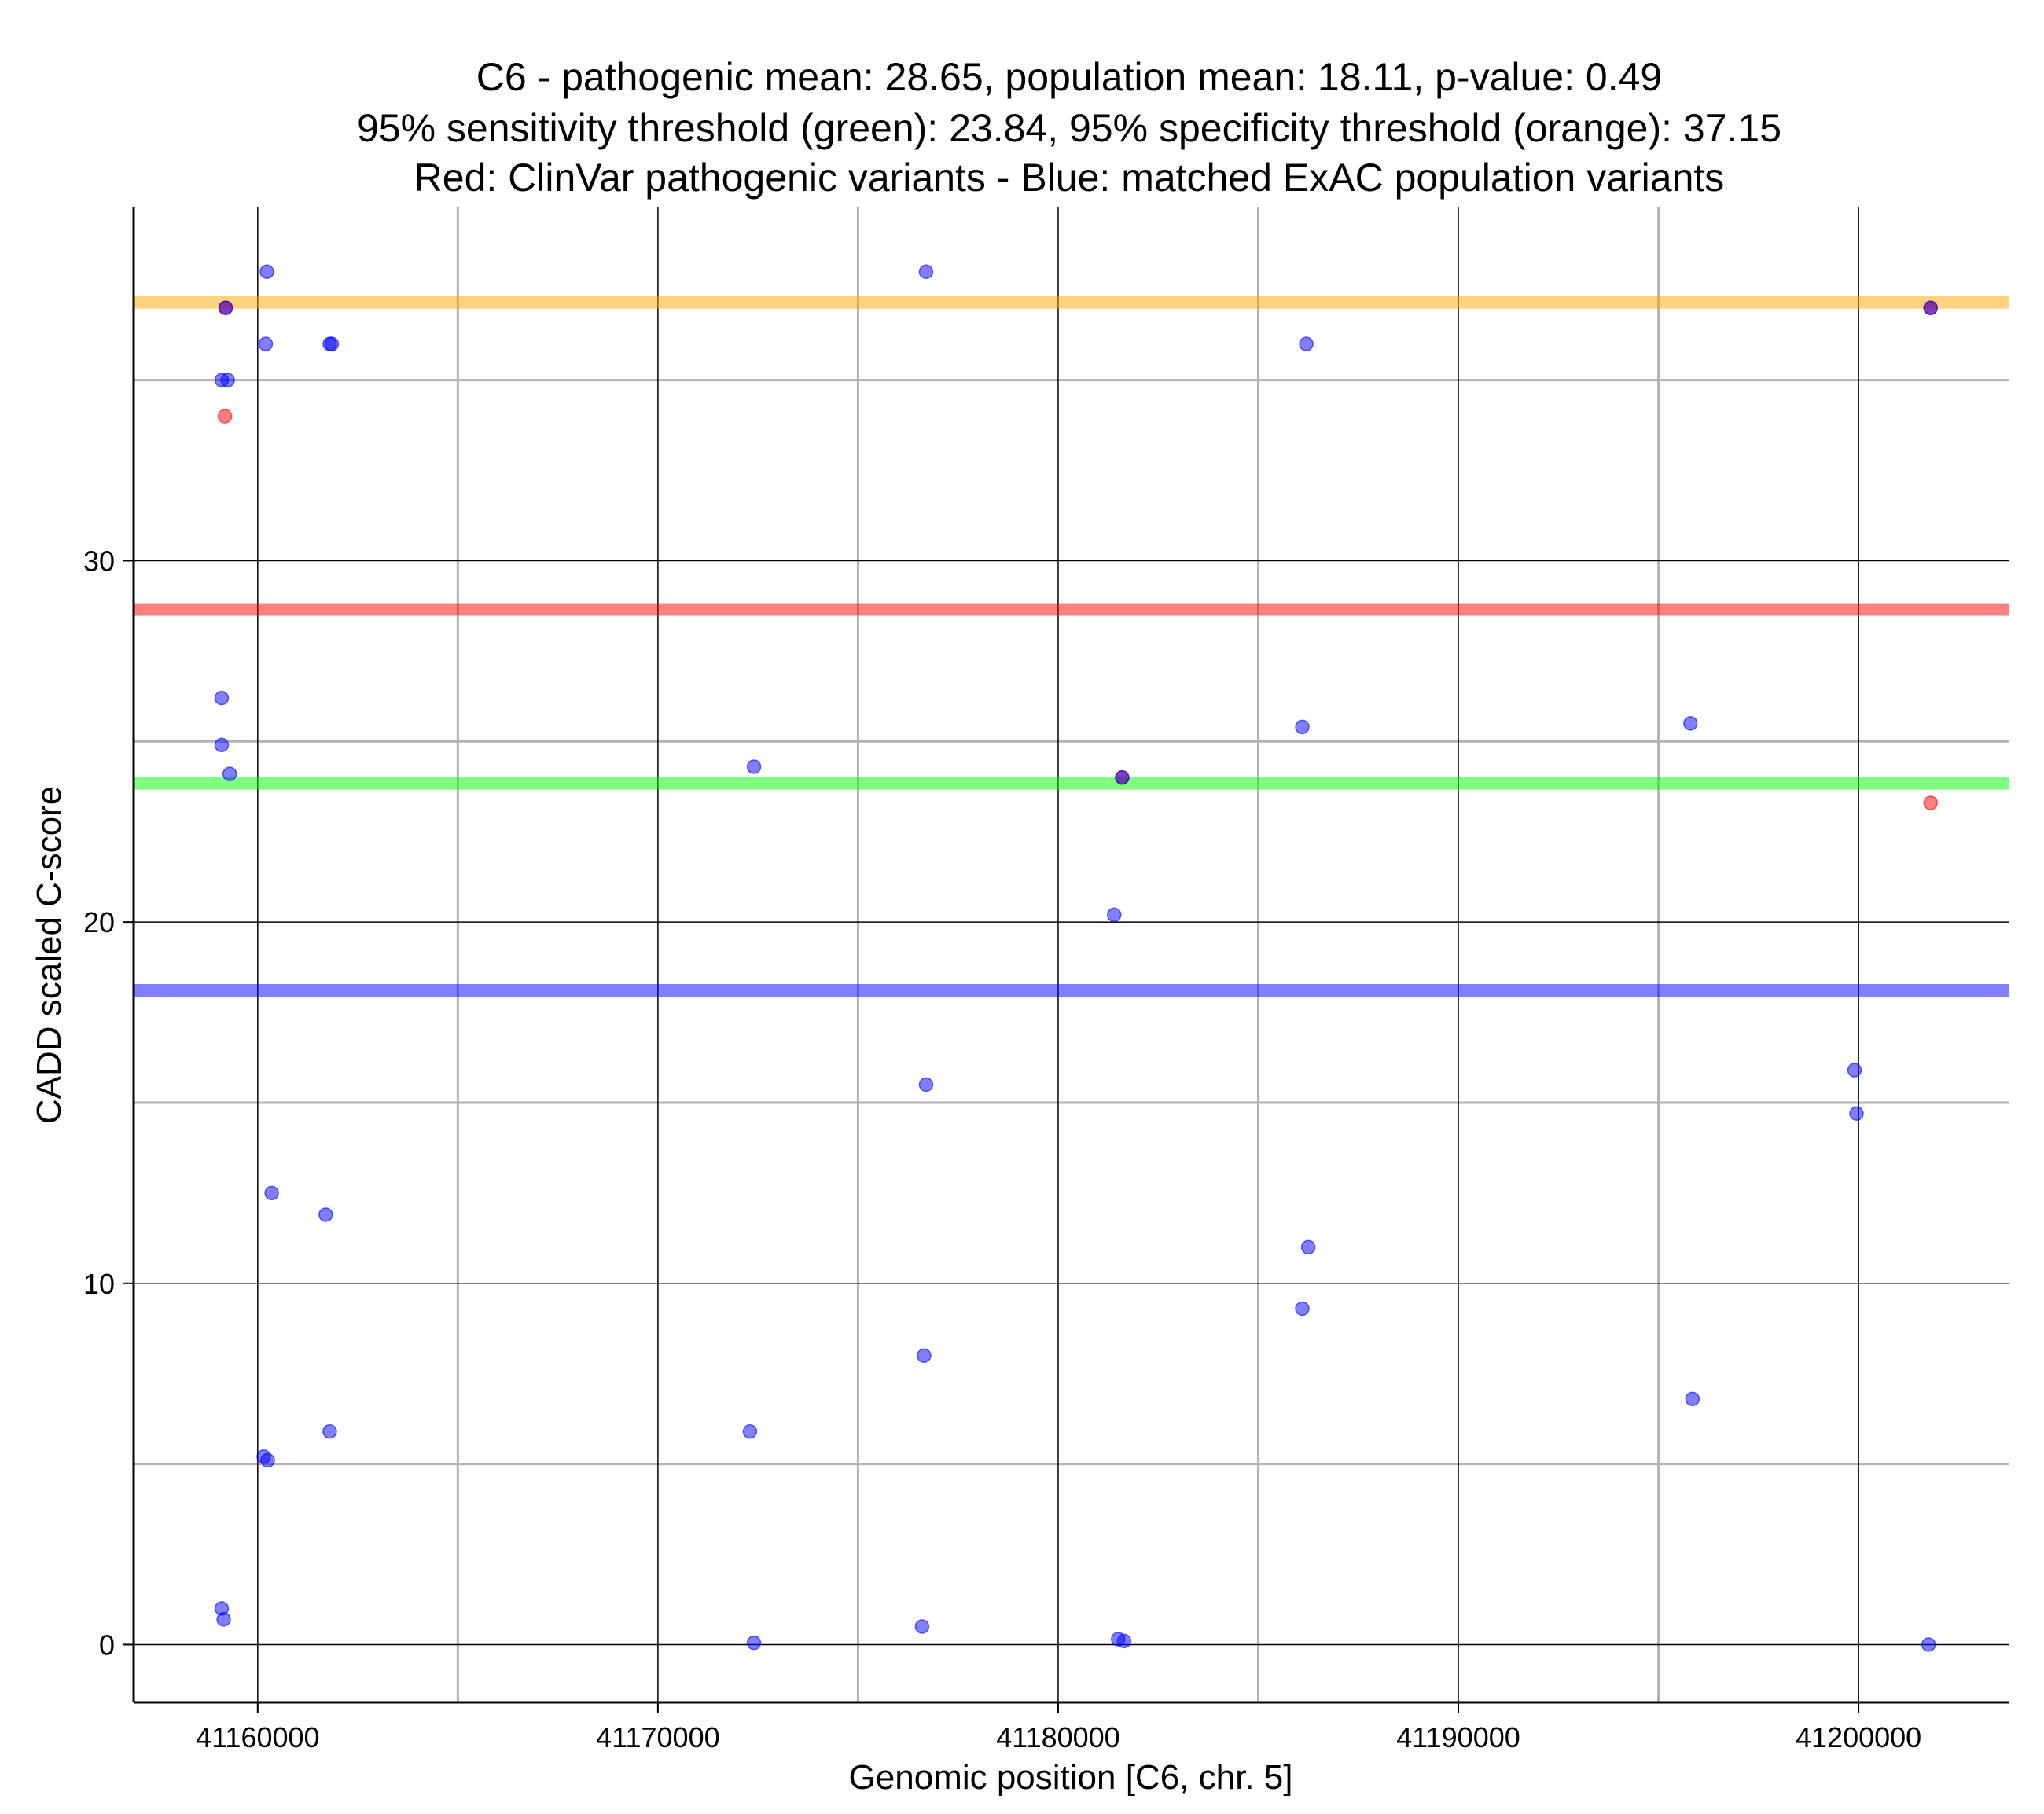 The image size is (2044, 1814). What do you see at coordinates (49, 955) in the screenshot?
I see `y-axis-title: CADD scaled C-score` at bounding box center [49, 955].